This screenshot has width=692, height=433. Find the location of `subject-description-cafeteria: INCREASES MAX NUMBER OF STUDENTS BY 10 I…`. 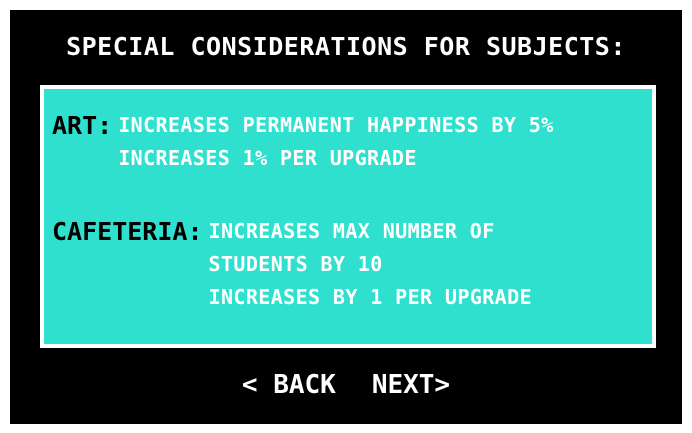

subject-description-cafeteria: INCREASES MAX NUMBER OF STUDENTS BY 10 I… is located at coordinates (370, 264).